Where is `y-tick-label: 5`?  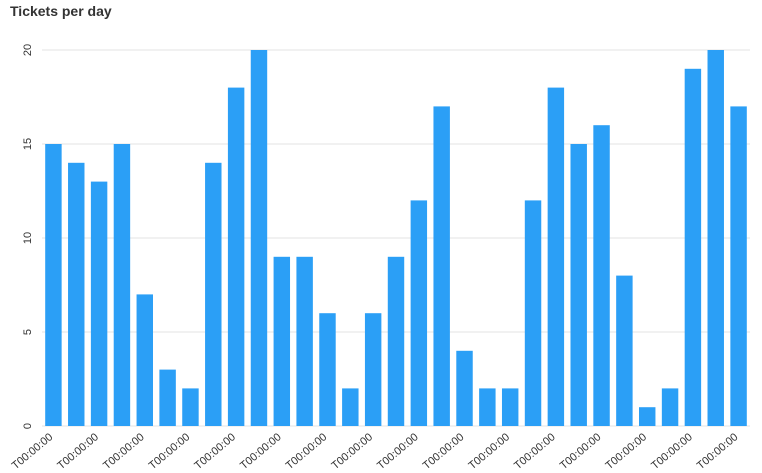
y-tick-label: 5 is located at coordinates (28, 332).